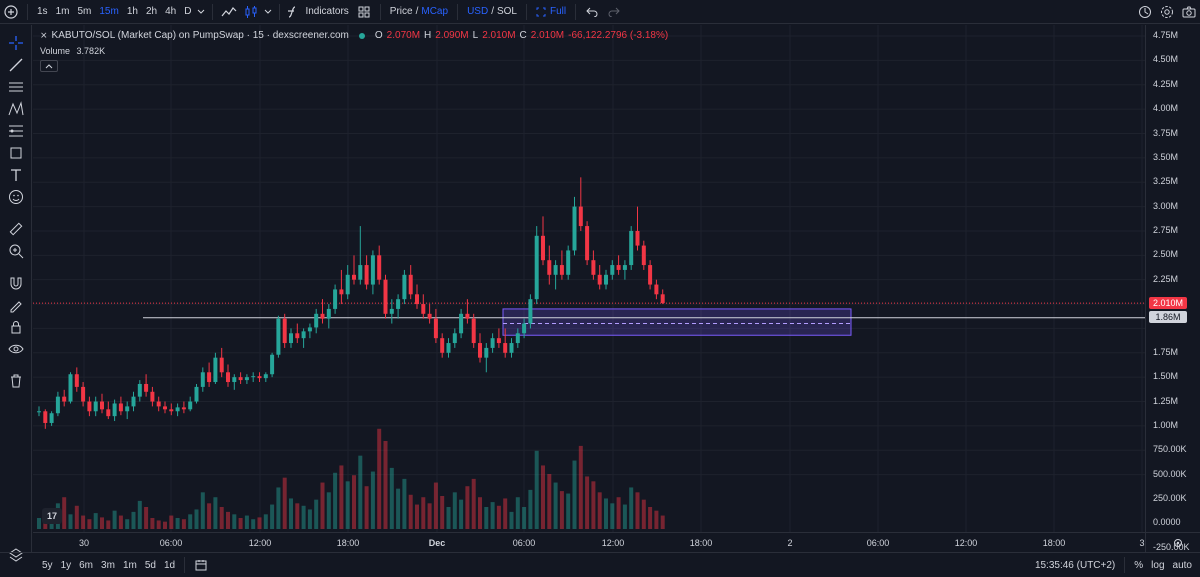 This screenshot has height=577, width=1200. What do you see at coordinates (49, 66) in the screenshot?
I see `collapse-legend-button` at bounding box center [49, 66].